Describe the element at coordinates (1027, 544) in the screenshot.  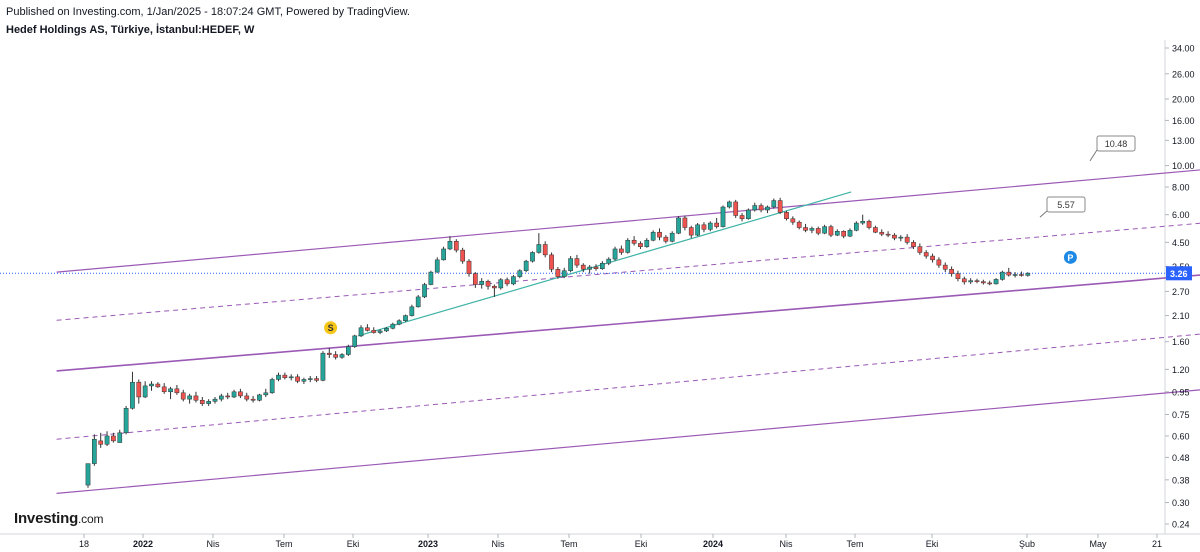
I see `time-tick-label: Şub` at that location.